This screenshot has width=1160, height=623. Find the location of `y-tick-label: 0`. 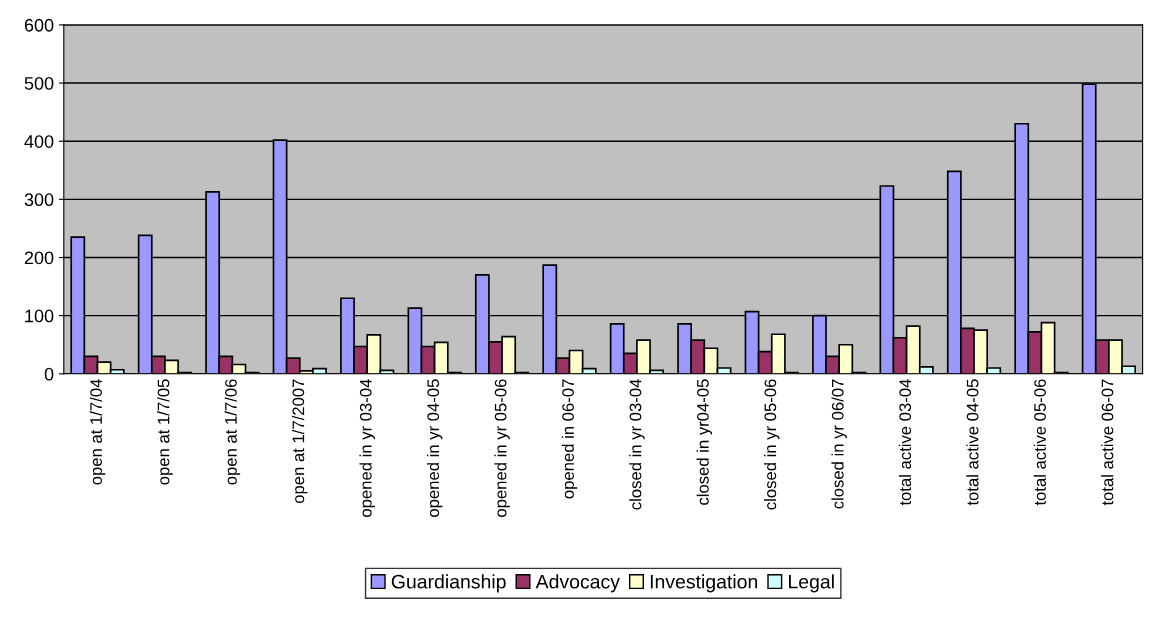

y-tick-label: 0 is located at coordinates (49, 374).